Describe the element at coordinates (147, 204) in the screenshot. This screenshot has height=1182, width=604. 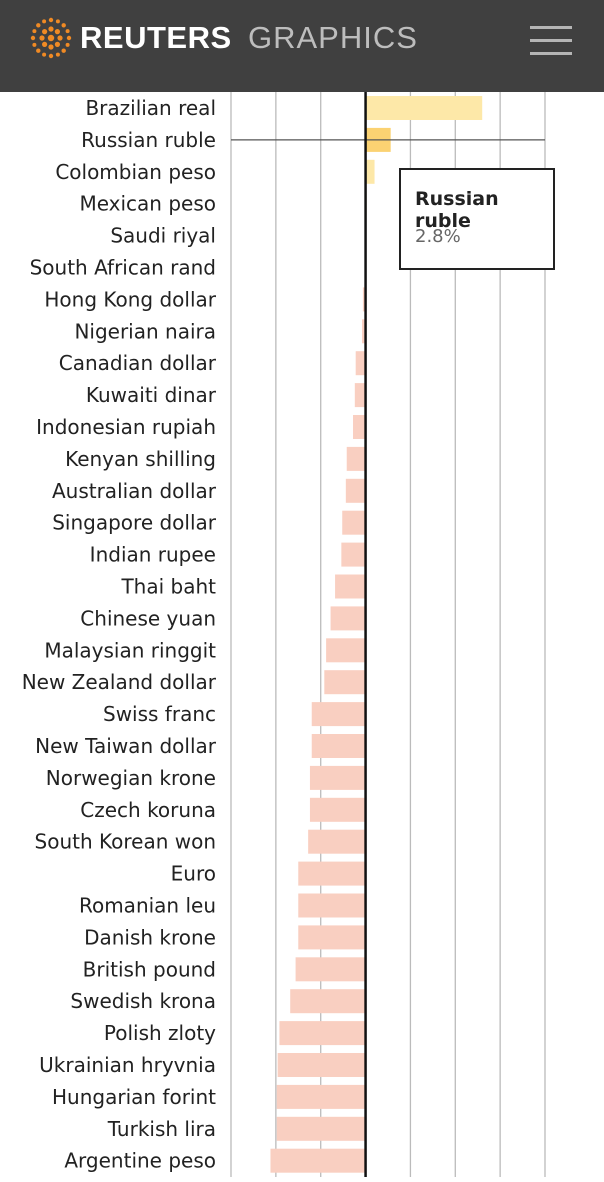
I see `category-label: Mexican peso` at that location.